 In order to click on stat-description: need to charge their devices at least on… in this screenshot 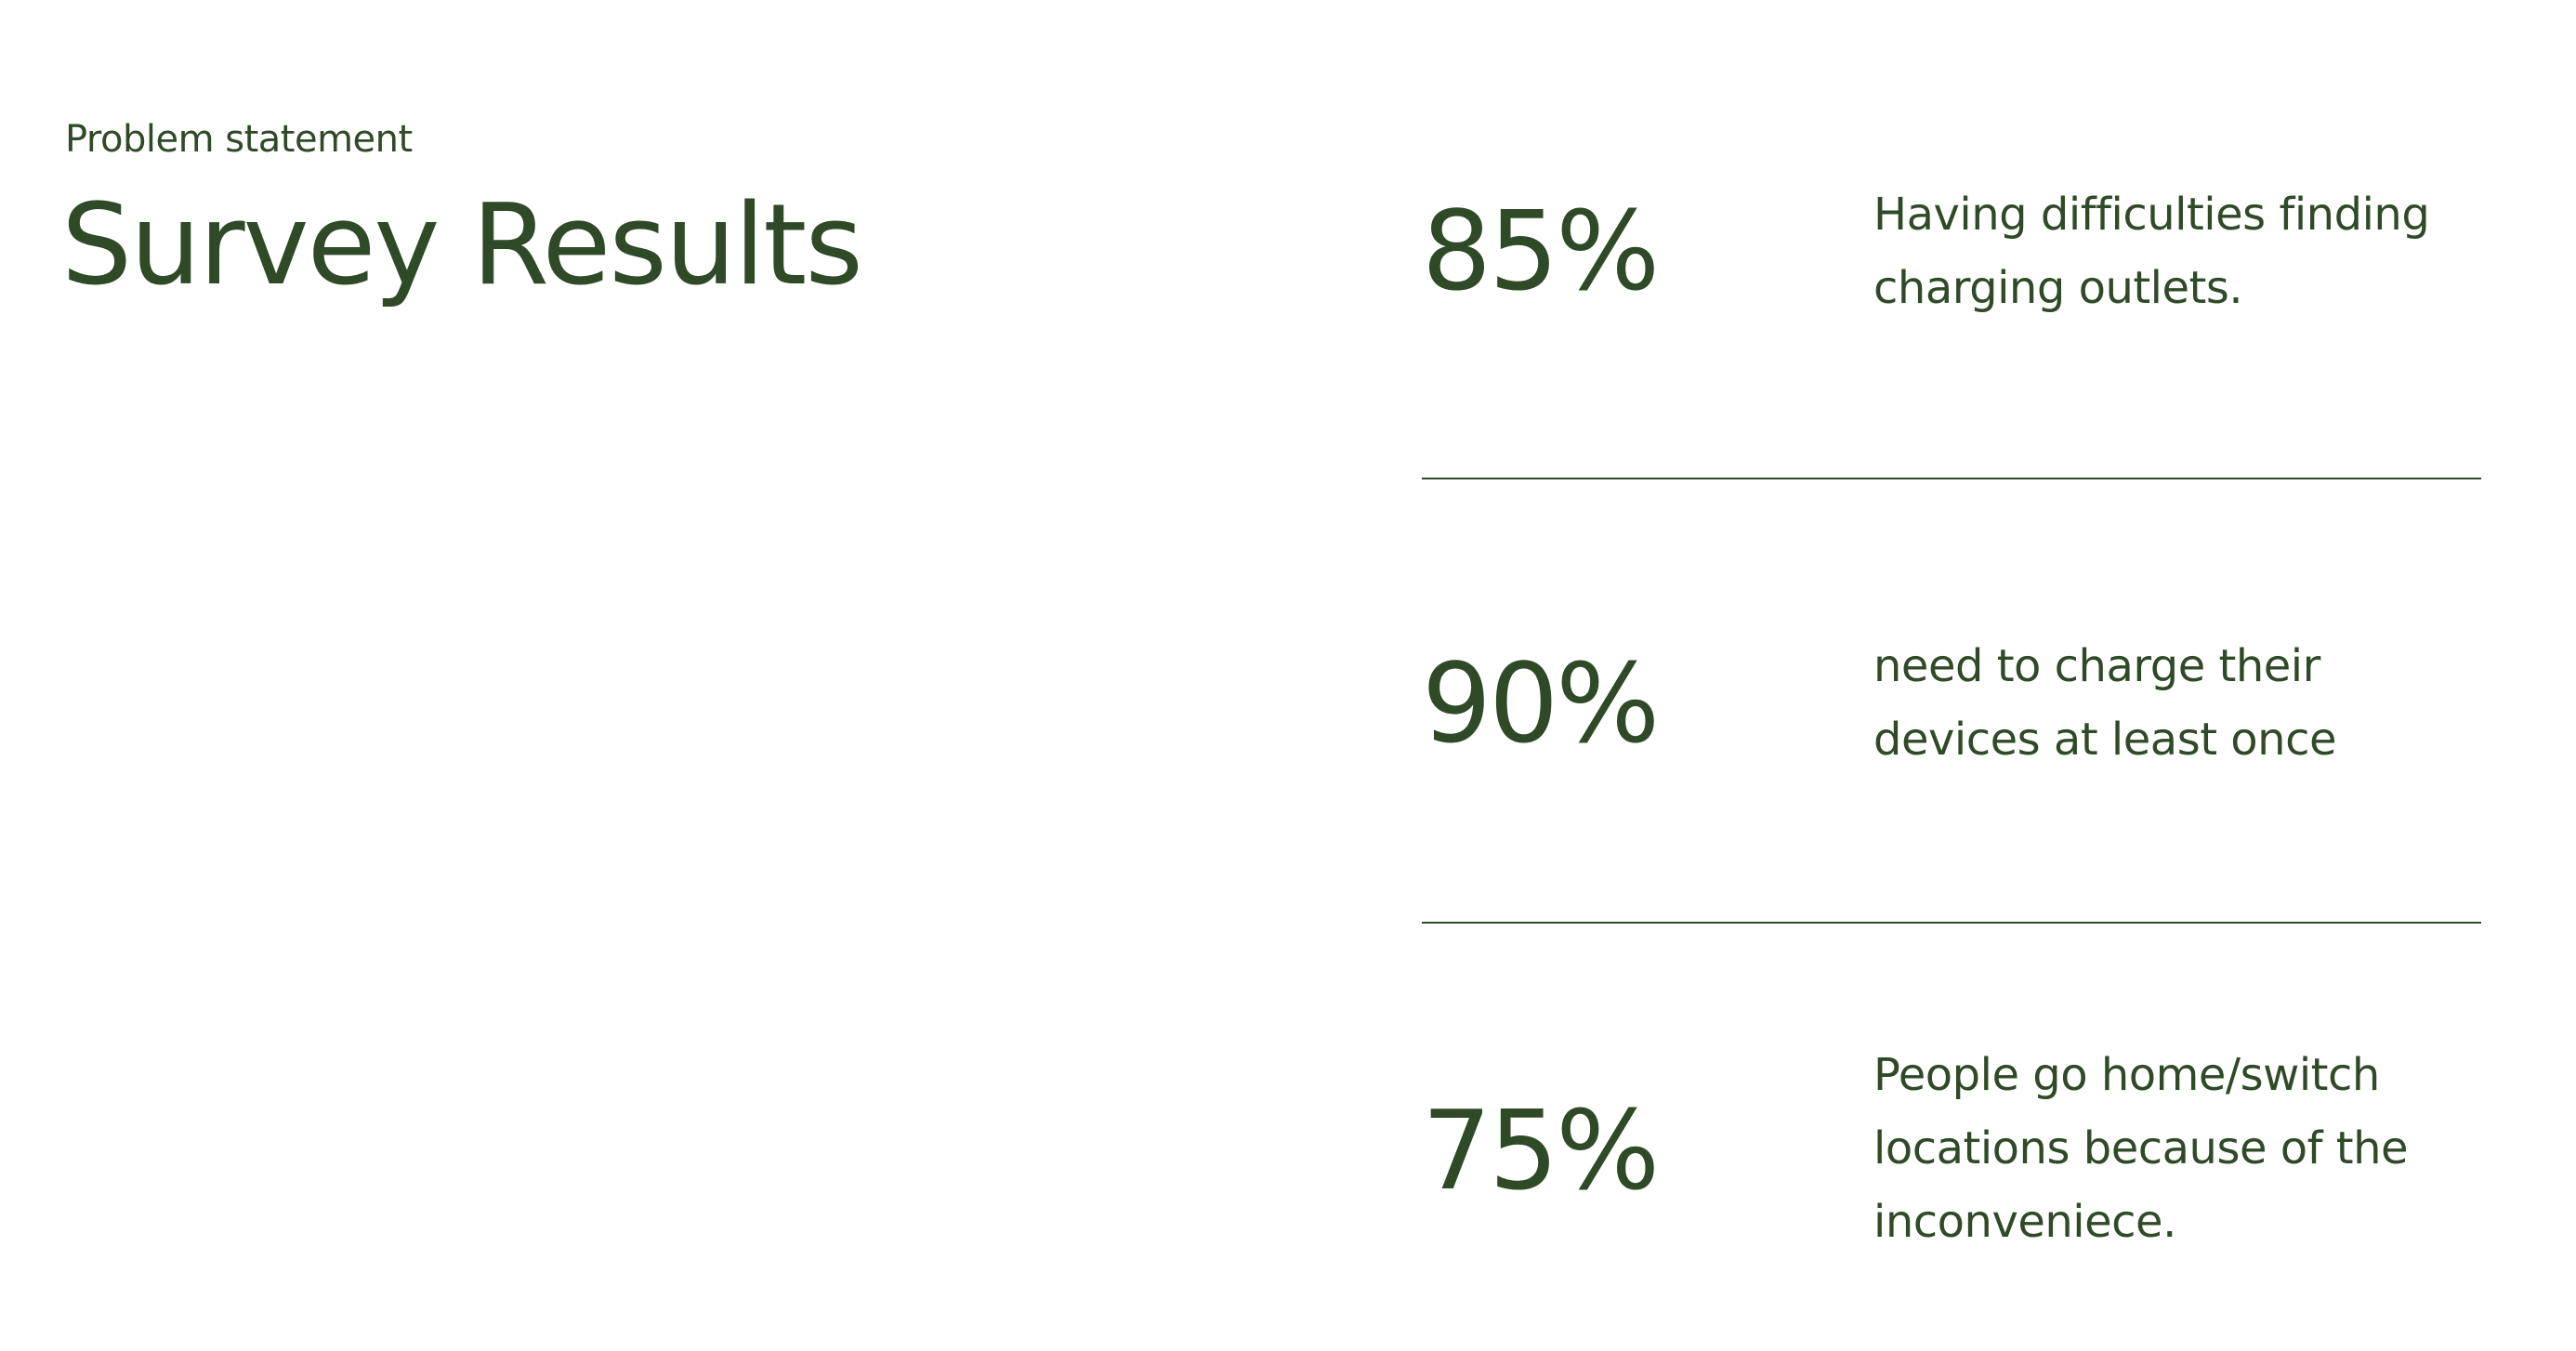, I will do `click(2105, 703)`.